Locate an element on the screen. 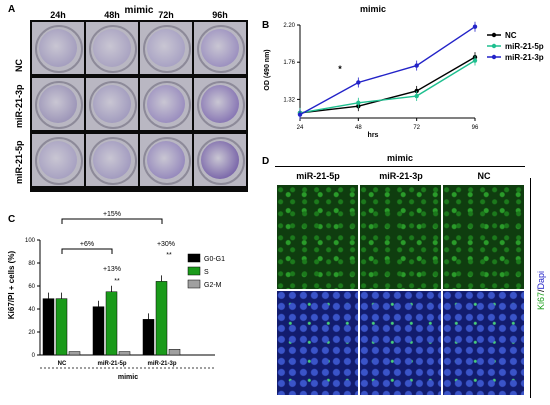 This screenshot has height=405, width=550. dish-NC-24h is located at coordinates (58, 48).